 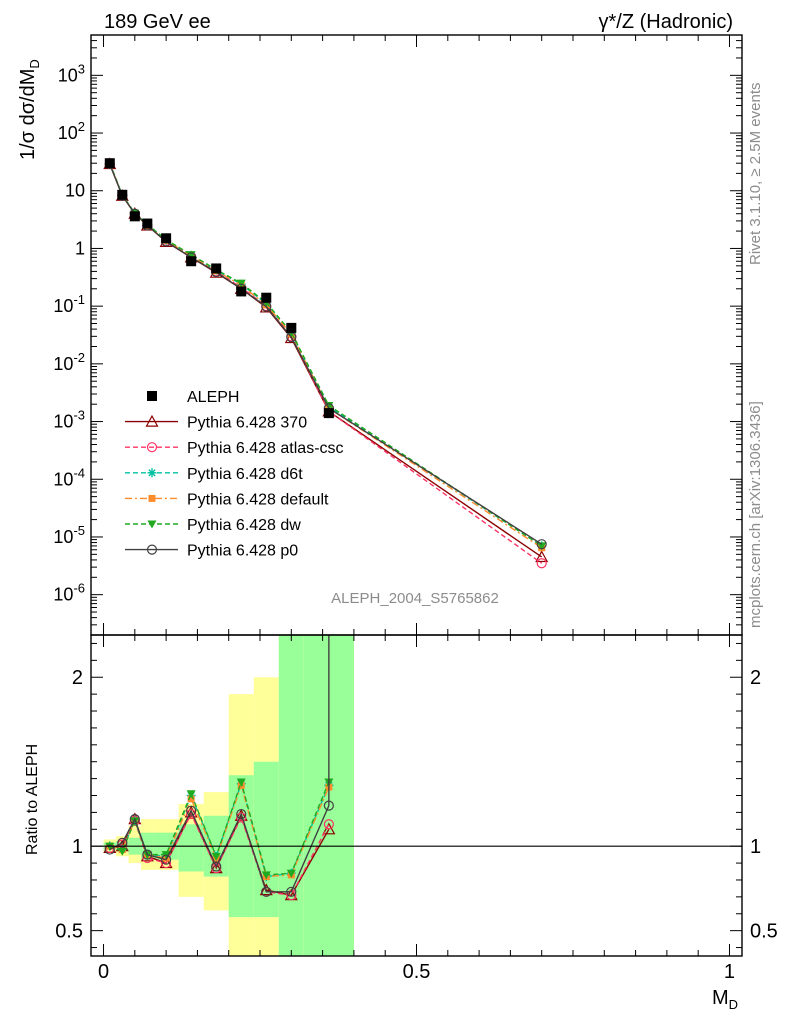 What do you see at coordinates (755, 174) in the screenshot?
I see `rivet-label: Rivet 3.1.10, ≥ 2.5M events` at bounding box center [755, 174].